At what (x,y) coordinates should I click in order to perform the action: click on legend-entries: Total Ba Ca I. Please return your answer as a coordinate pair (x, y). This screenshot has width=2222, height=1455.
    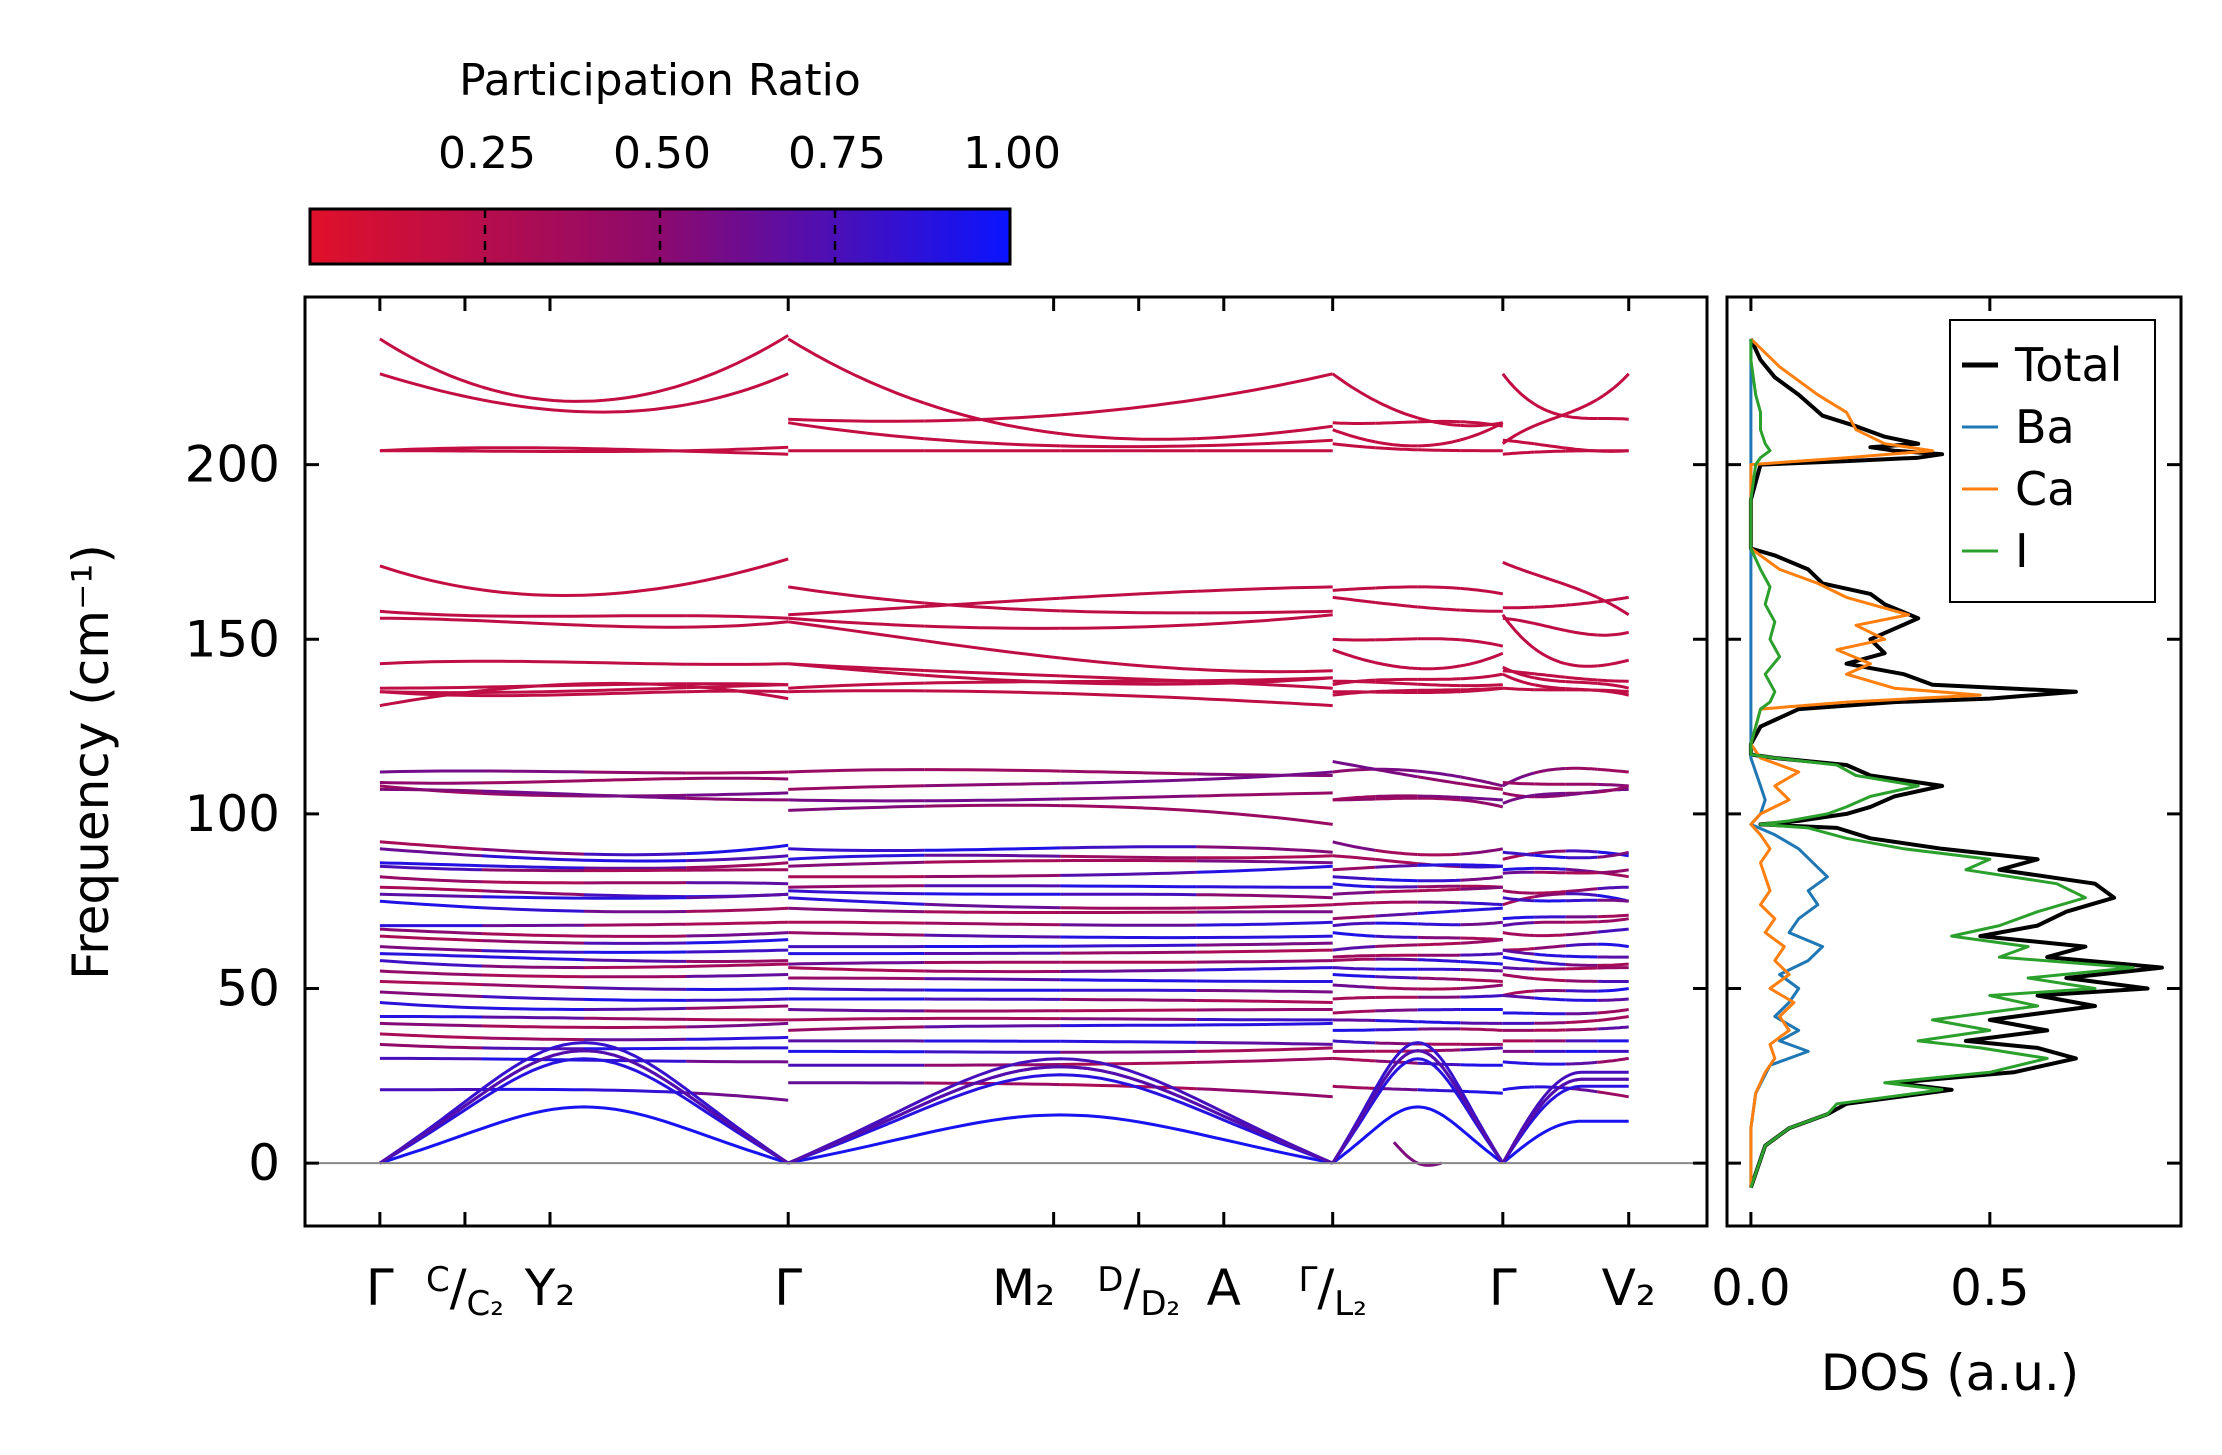
    Looking at the image, I should click on (2042, 458).